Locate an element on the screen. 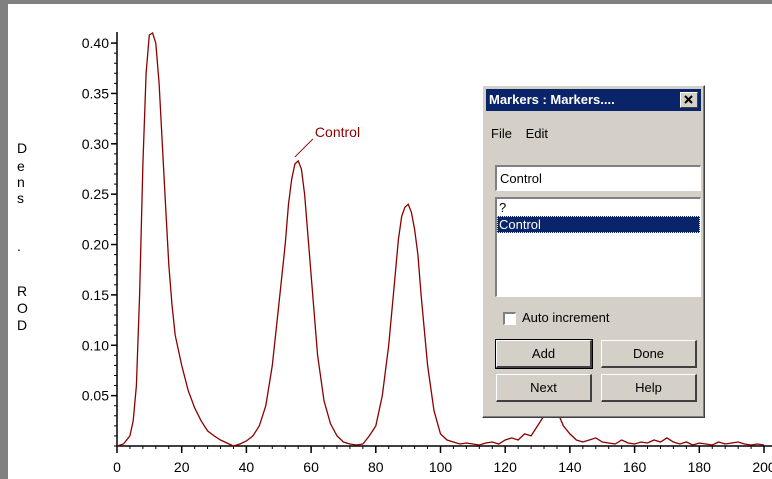 The height and width of the screenshot is (479, 772). y-tick-label: 0.35 is located at coordinates (95, 93).